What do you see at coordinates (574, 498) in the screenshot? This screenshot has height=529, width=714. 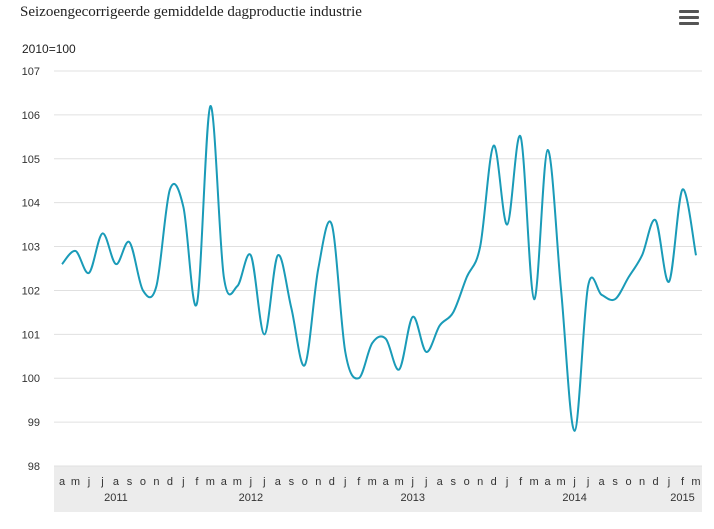 I see `x-year-label: 2014` at bounding box center [574, 498].